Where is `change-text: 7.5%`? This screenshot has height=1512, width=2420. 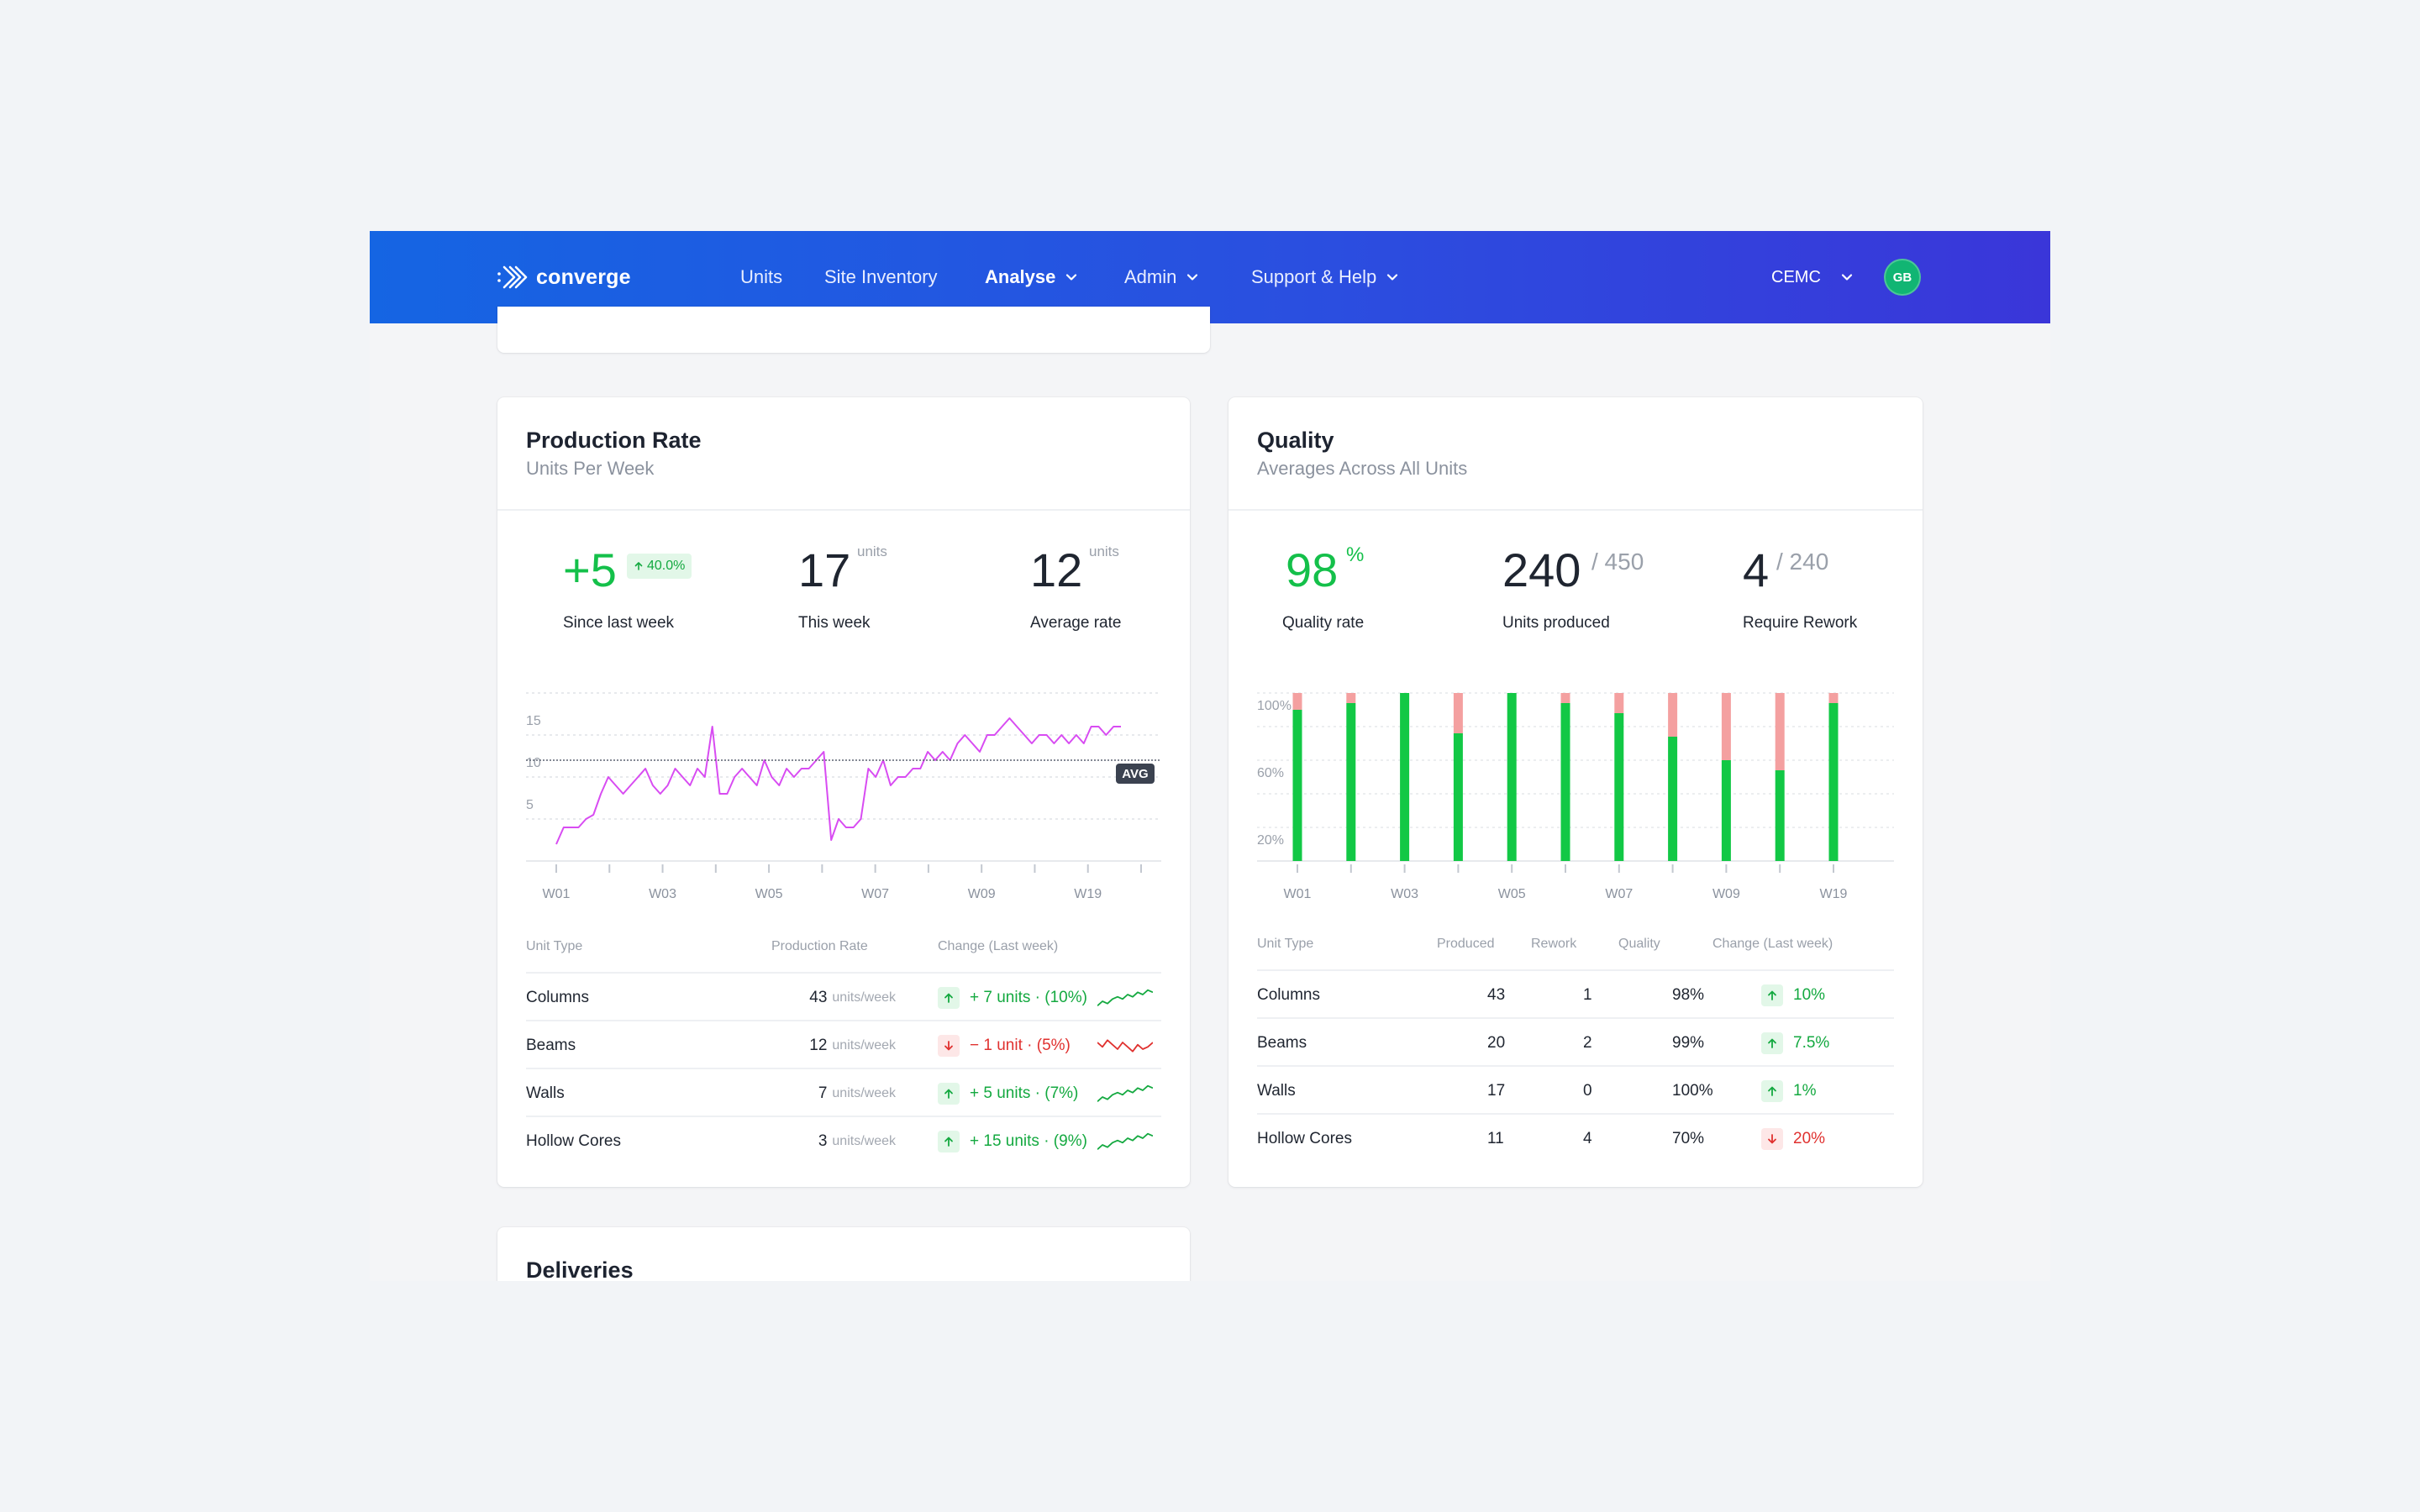 change-text: 7.5% is located at coordinates (1811, 1042).